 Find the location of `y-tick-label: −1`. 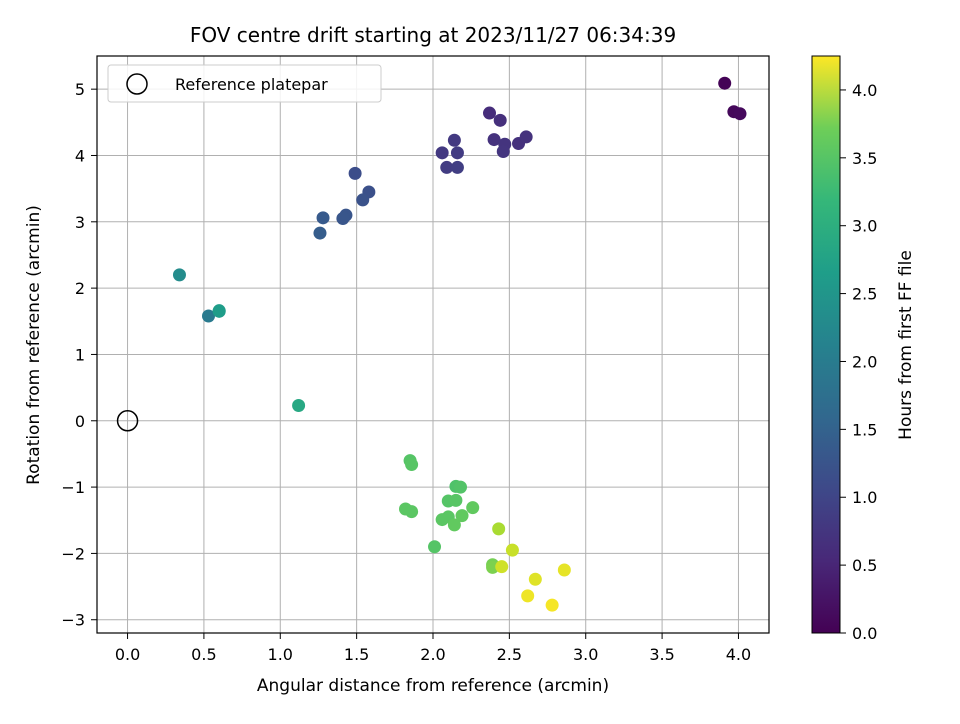

y-tick-label: −1 is located at coordinates (73, 487).